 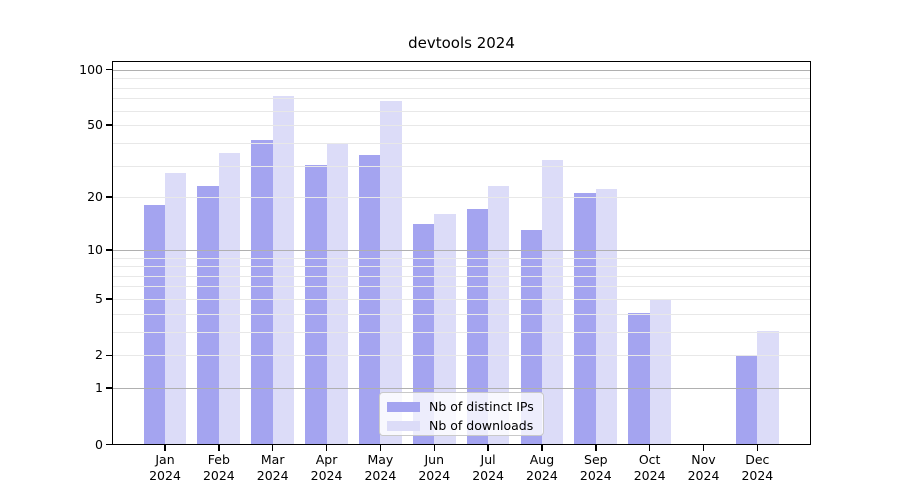 What do you see at coordinates (283, 269) in the screenshot?
I see `bar-nb-of-downloads-mar` at bounding box center [283, 269].